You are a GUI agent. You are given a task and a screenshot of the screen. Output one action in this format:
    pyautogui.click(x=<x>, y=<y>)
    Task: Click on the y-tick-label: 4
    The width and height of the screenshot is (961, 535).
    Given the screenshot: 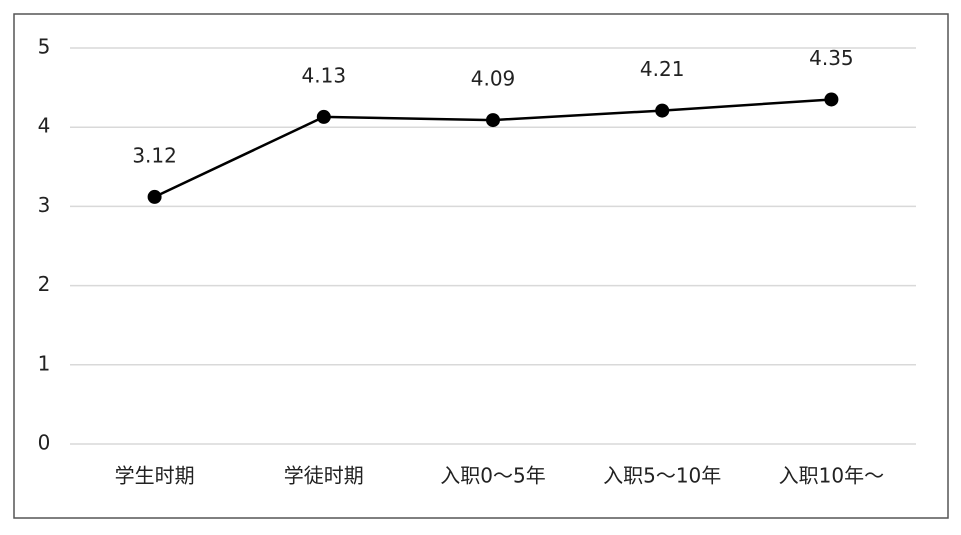 What is the action you would take?
    pyautogui.click(x=44, y=126)
    